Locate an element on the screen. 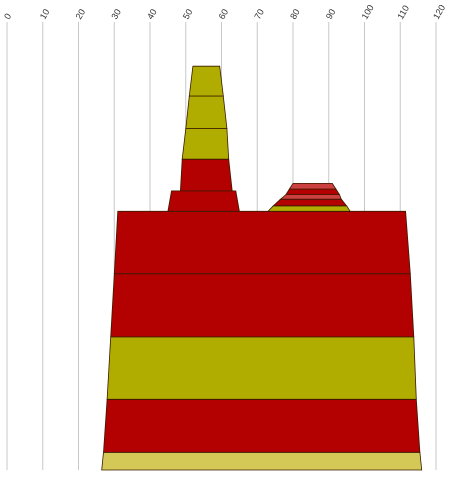  x-tick-label-90: 90 is located at coordinates (331, 14).